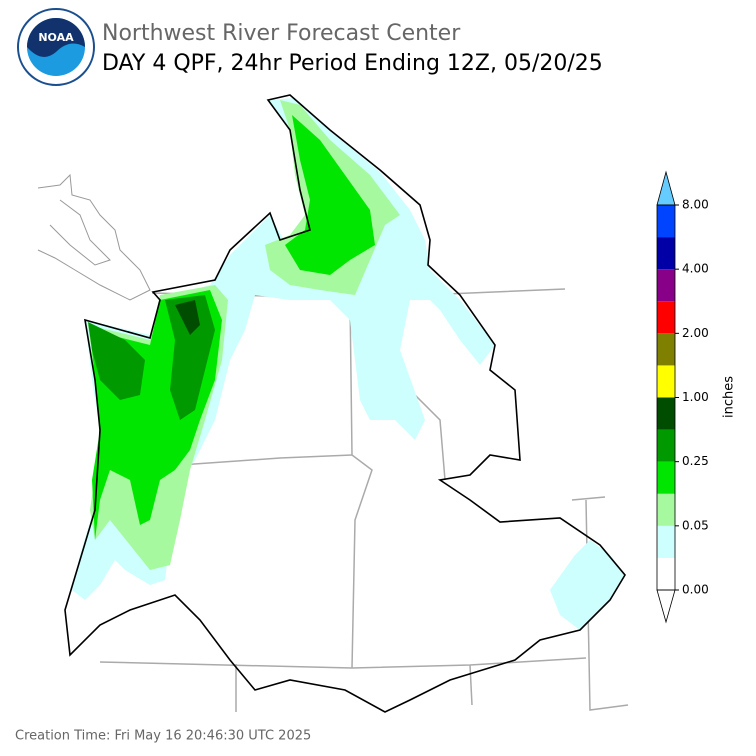  Describe the element at coordinates (666, 606) in the screenshot. I see `colorbar-under` at that location.